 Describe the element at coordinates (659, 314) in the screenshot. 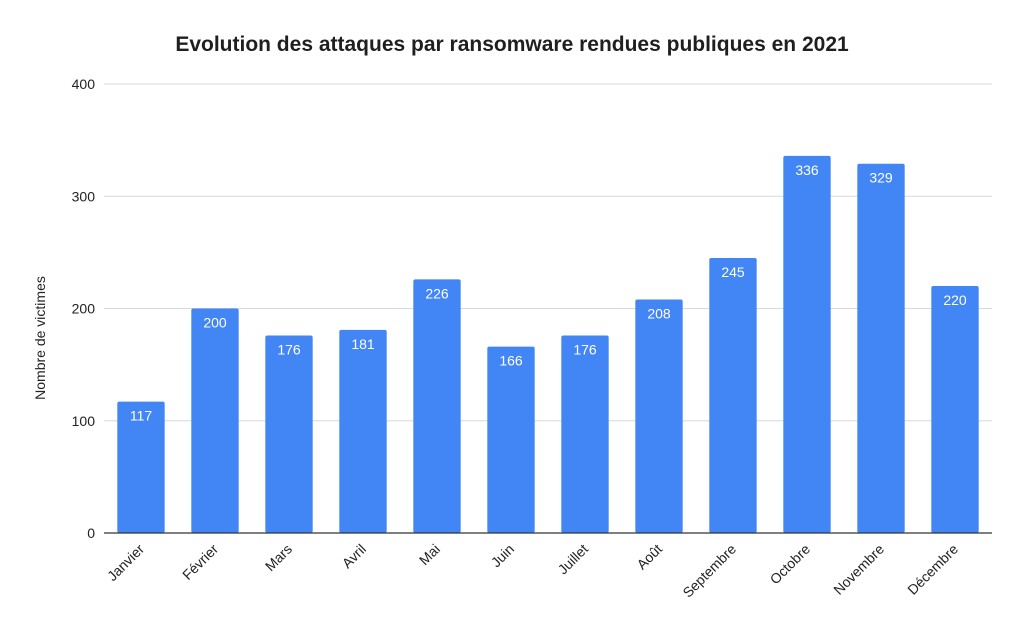

I see `data-label: 208` at that location.